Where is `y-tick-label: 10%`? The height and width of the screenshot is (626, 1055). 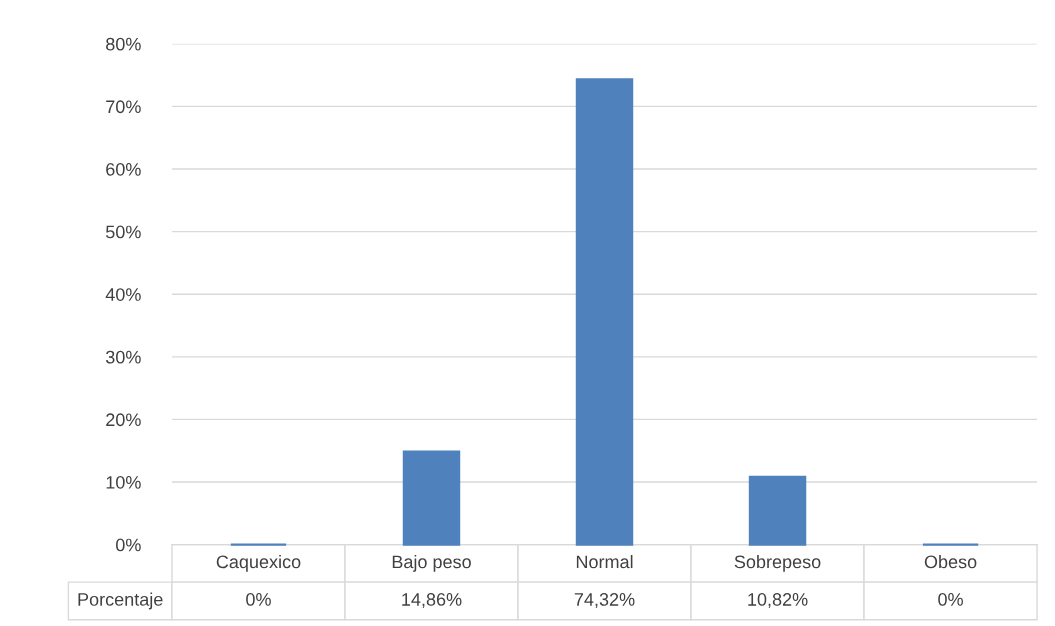
y-tick-label: 10% is located at coordinates (123, 482).